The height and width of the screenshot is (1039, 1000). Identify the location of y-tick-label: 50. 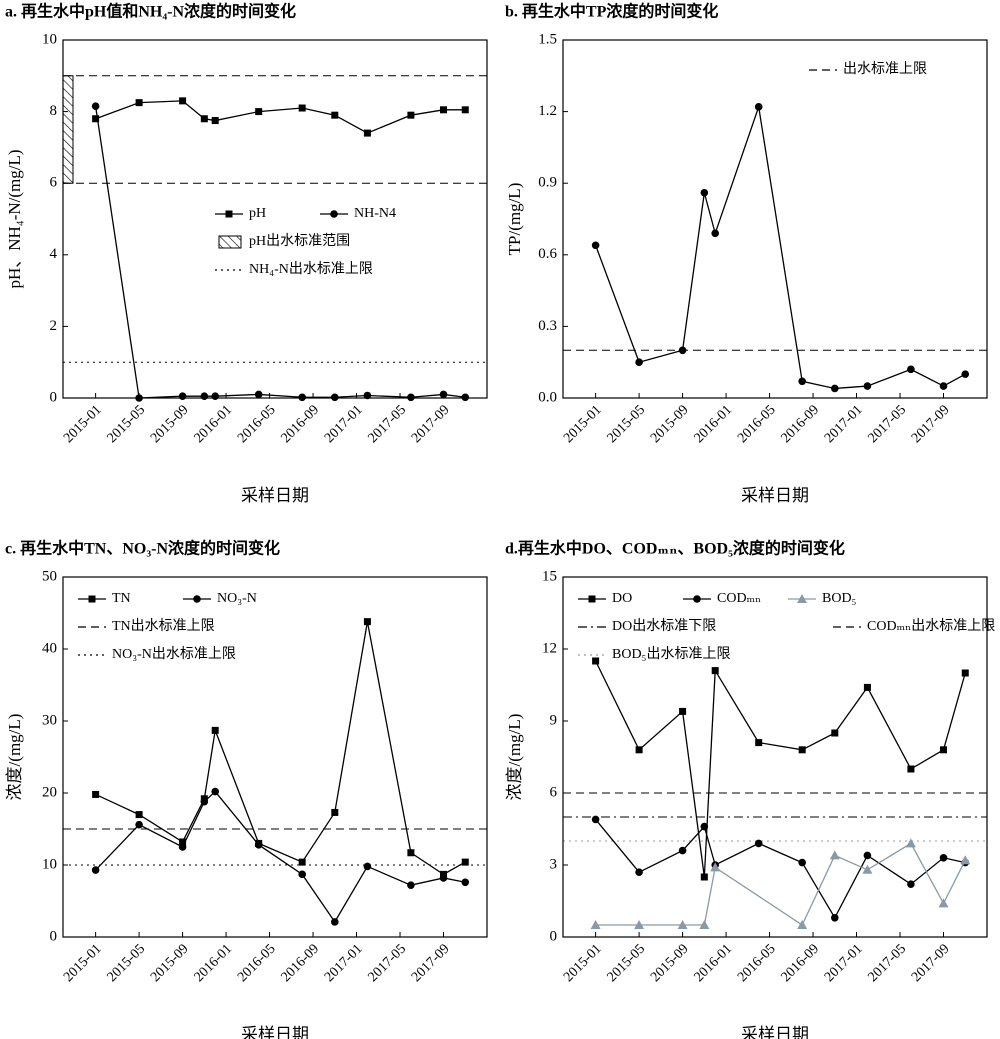
(49, 576).